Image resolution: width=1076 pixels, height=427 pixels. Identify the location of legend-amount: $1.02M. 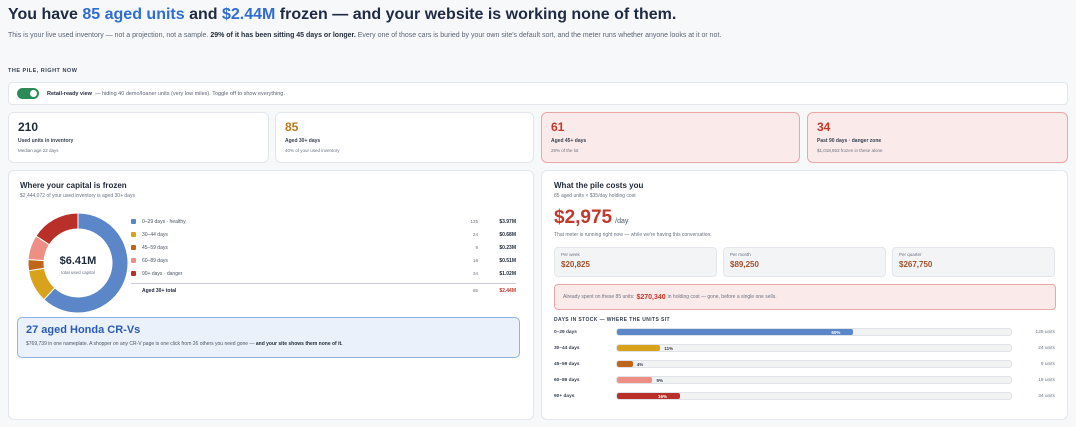
(507, 273).